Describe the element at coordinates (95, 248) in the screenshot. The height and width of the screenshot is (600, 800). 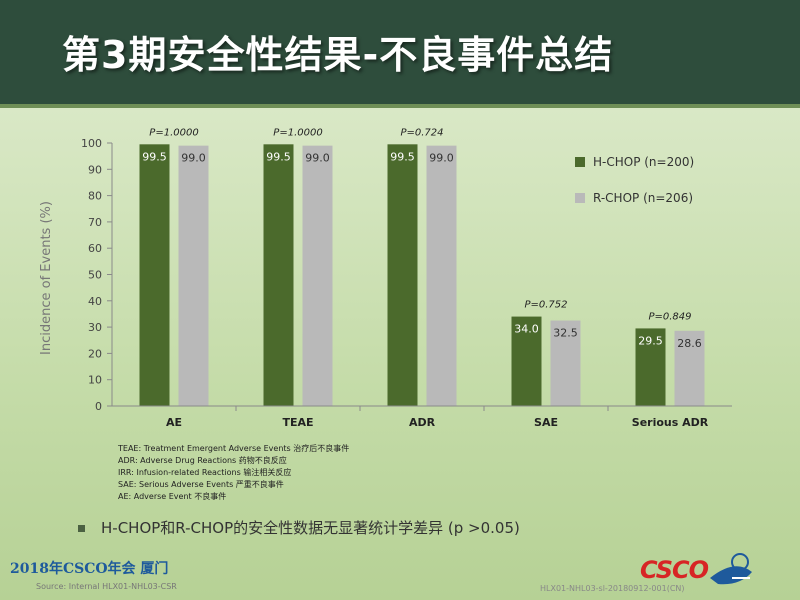
I see `y-tick-label: 60` at that location.